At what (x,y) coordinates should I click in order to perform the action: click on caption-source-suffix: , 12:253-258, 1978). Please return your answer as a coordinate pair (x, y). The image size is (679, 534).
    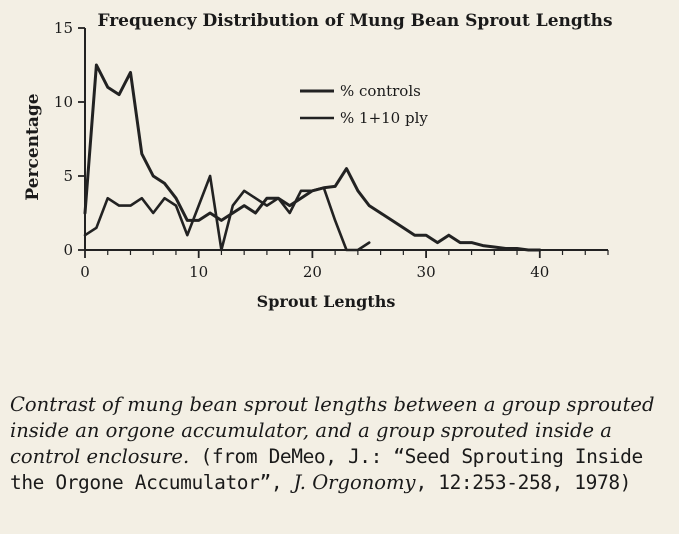
    Looking at the image, I should click on (523, 482).